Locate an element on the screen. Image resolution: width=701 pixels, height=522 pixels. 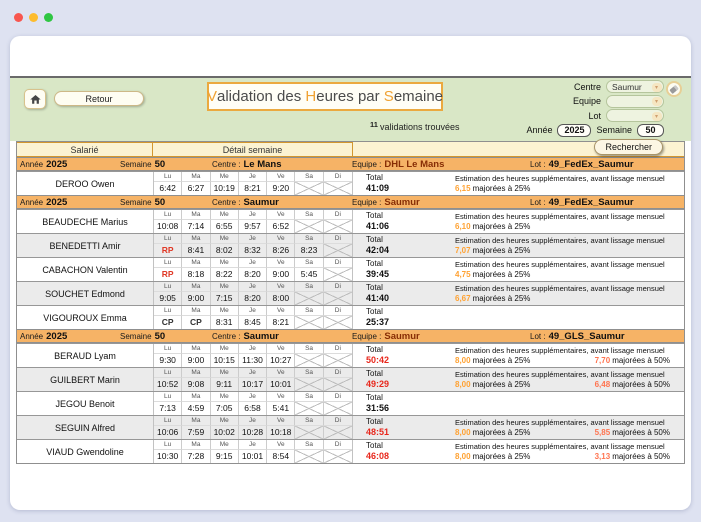
window-dot-minimize is located at coordinates (33, 17).